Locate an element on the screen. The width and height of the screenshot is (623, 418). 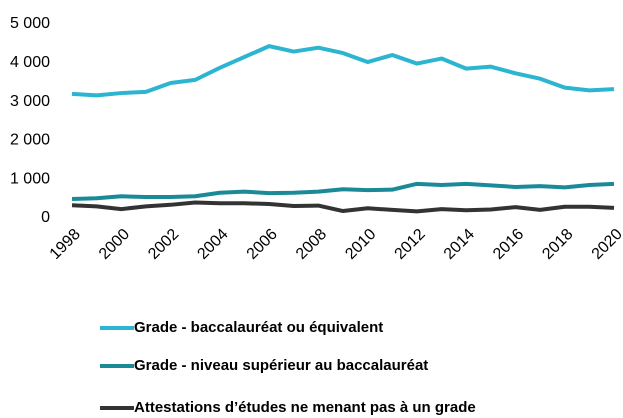
x-tick-label: 2012 is located at coordinates (410, 244).